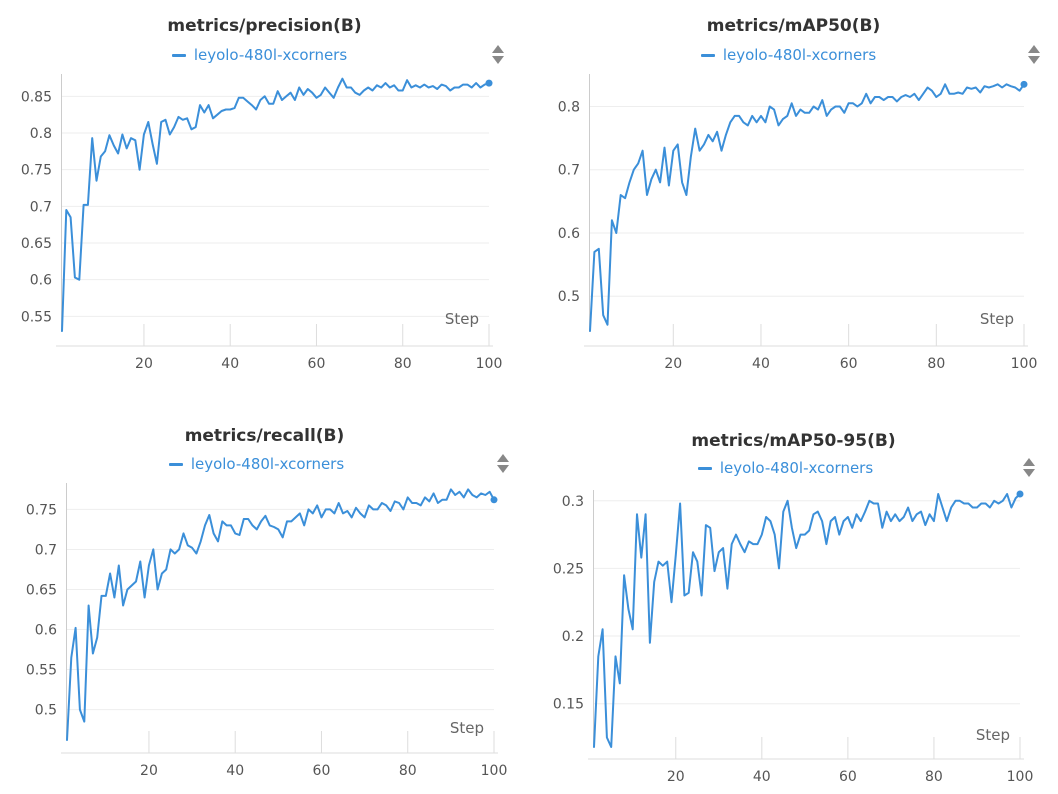  Describe the element at coordinates (36, 97) in the screenshot. I see `y-tick-label: 0.85` at that location.